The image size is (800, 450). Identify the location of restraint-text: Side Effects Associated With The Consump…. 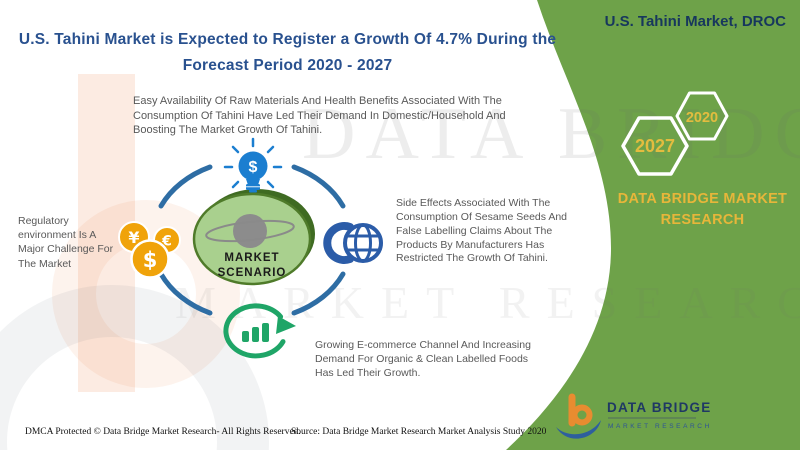
(482, 231).